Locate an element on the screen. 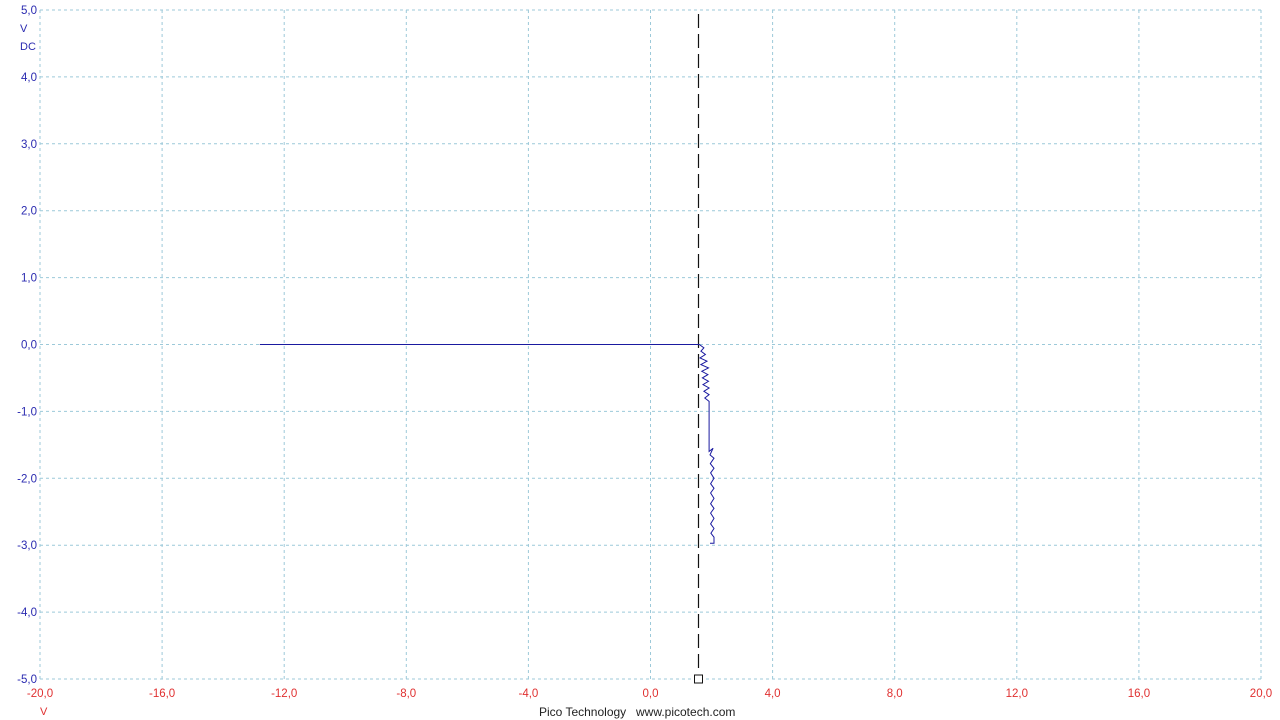  y-tick-label: -5,0 is located at coordinates (27, 680).